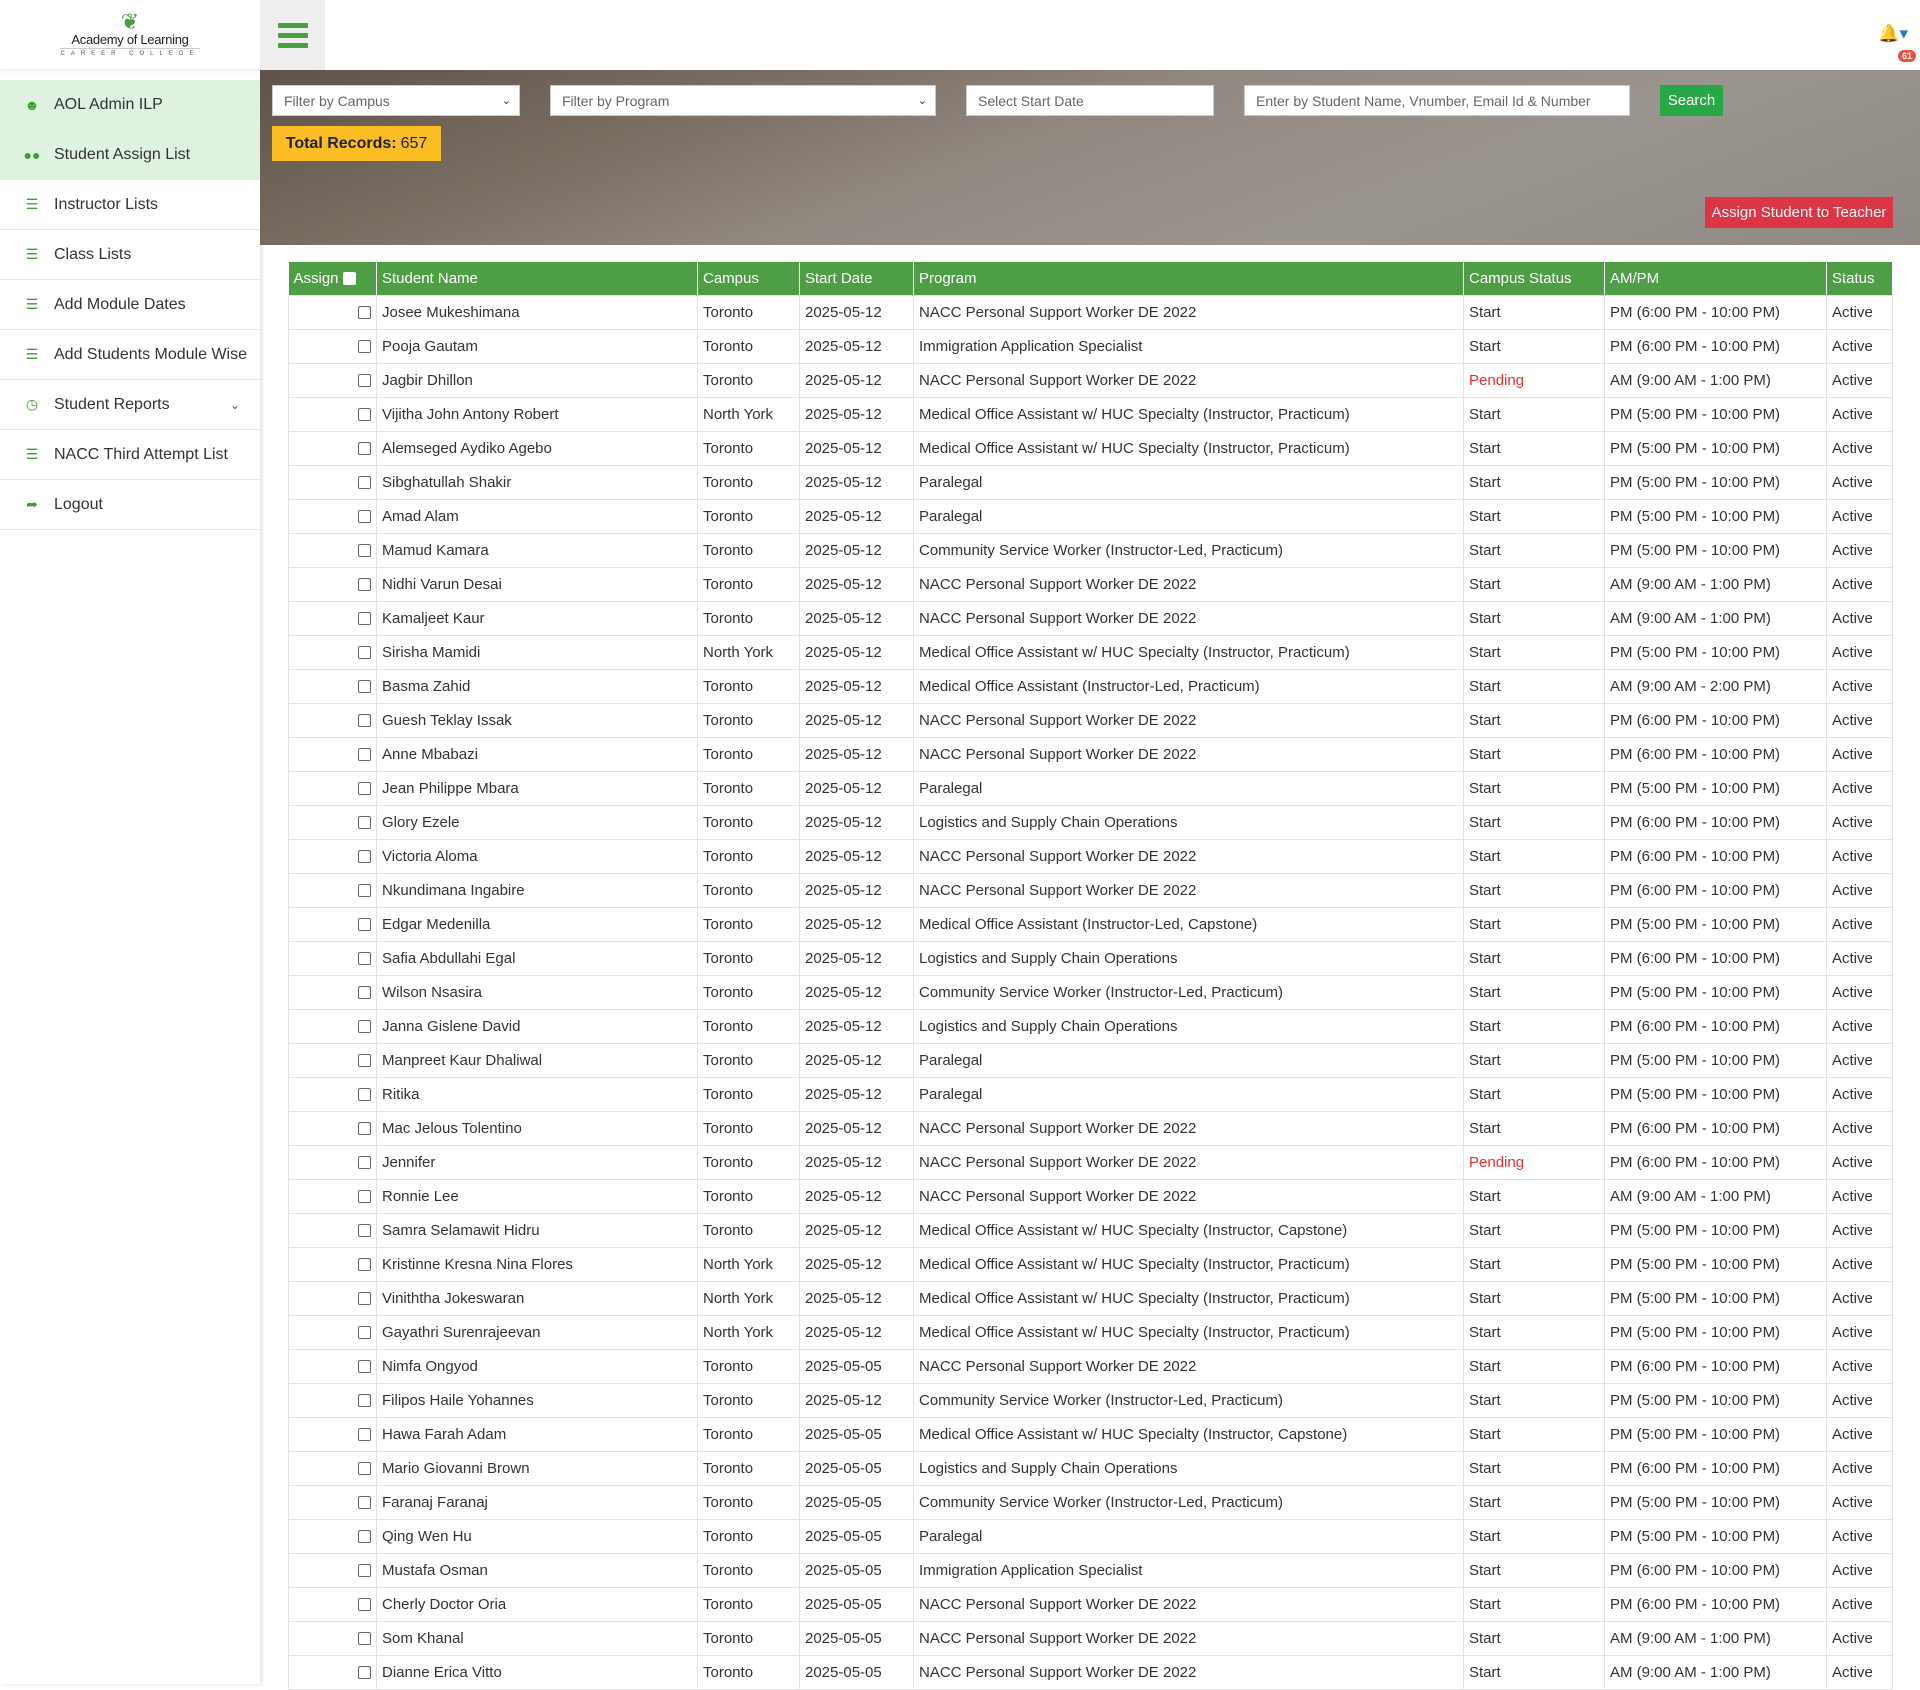 The width and height of the screenshot is (1920, 1690). Describe the element at coordinates (130, 155) in the screenshot. I see `sidebar-item-student-assign-list: ●● Student Assign List` at that location.